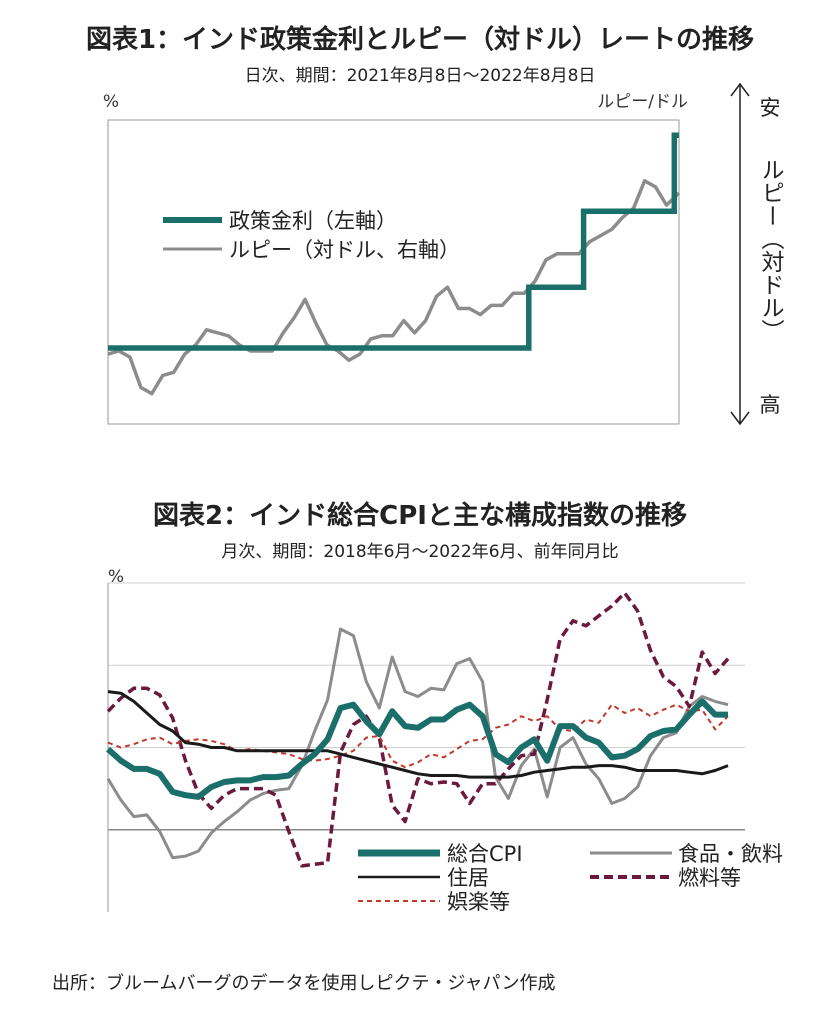 The height and width of the screenshot is (1032, 833). What do you see at coordinates (770, 108) in the screenshot?
I see `arrow-top-label: 安` at bounding box center [770, 108].